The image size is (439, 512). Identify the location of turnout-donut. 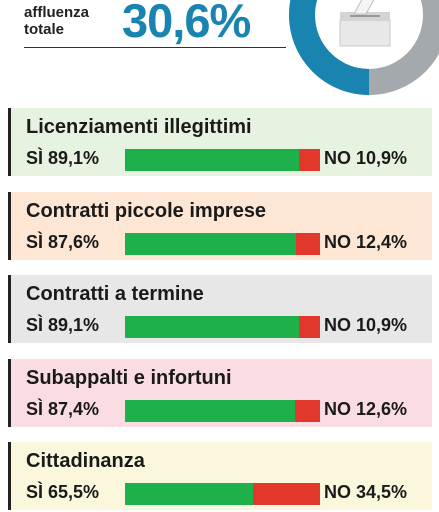
(364, 47).